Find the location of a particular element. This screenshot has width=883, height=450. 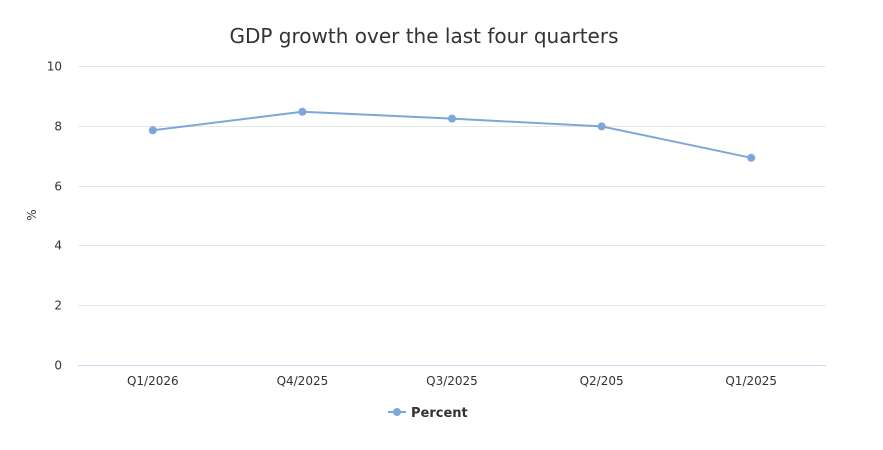

y-tick-label: 4 is located at coordinates (58, 246).